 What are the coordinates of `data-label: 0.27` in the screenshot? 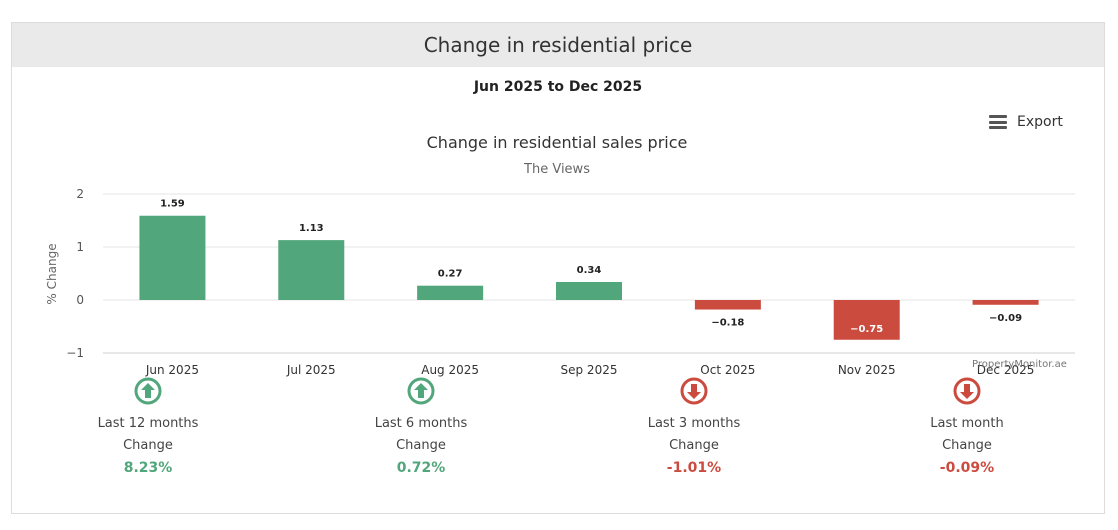 It's located at (450, 274).